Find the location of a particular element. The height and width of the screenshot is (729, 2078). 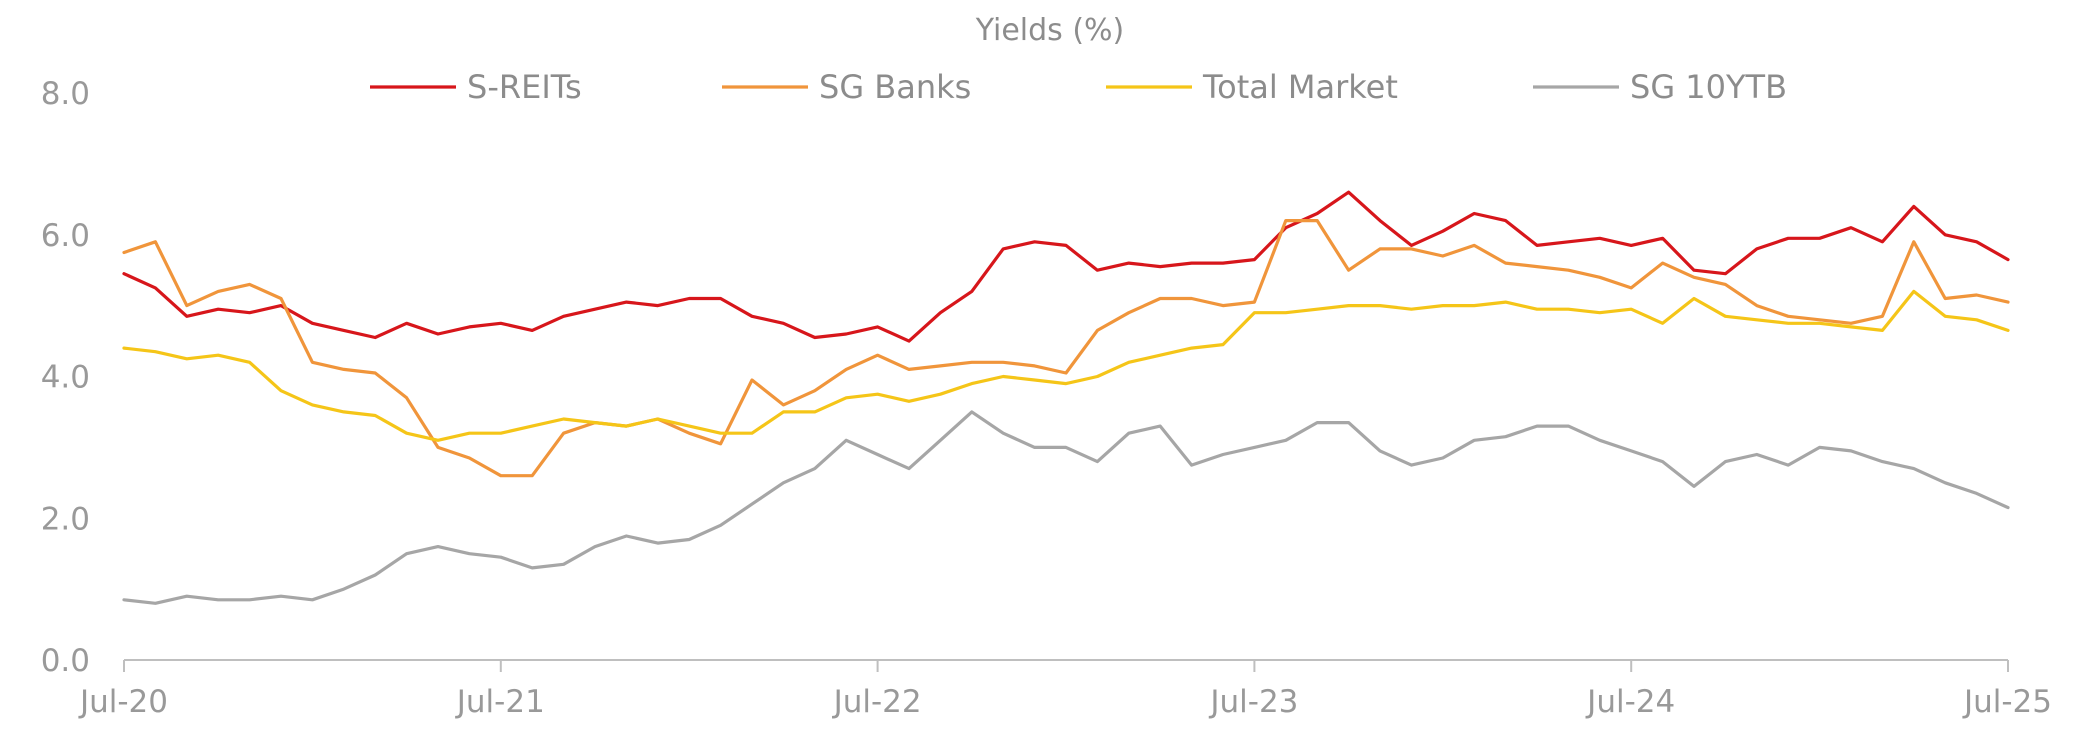

legend-label: S-REITs is located at coordinates (524, 87).